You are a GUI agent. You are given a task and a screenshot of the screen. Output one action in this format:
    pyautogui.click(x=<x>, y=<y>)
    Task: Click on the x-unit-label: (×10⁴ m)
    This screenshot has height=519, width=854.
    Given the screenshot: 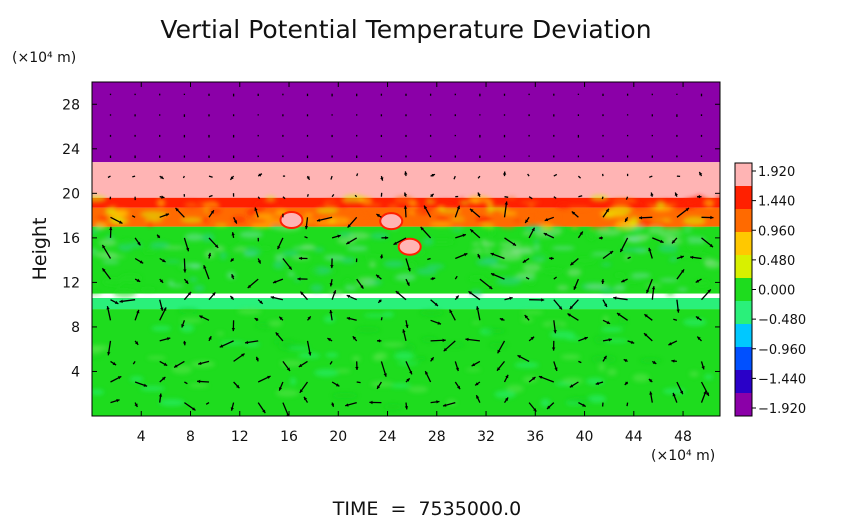 What is the action you would take?
    pyautogui.click(x=683, y=456)
    